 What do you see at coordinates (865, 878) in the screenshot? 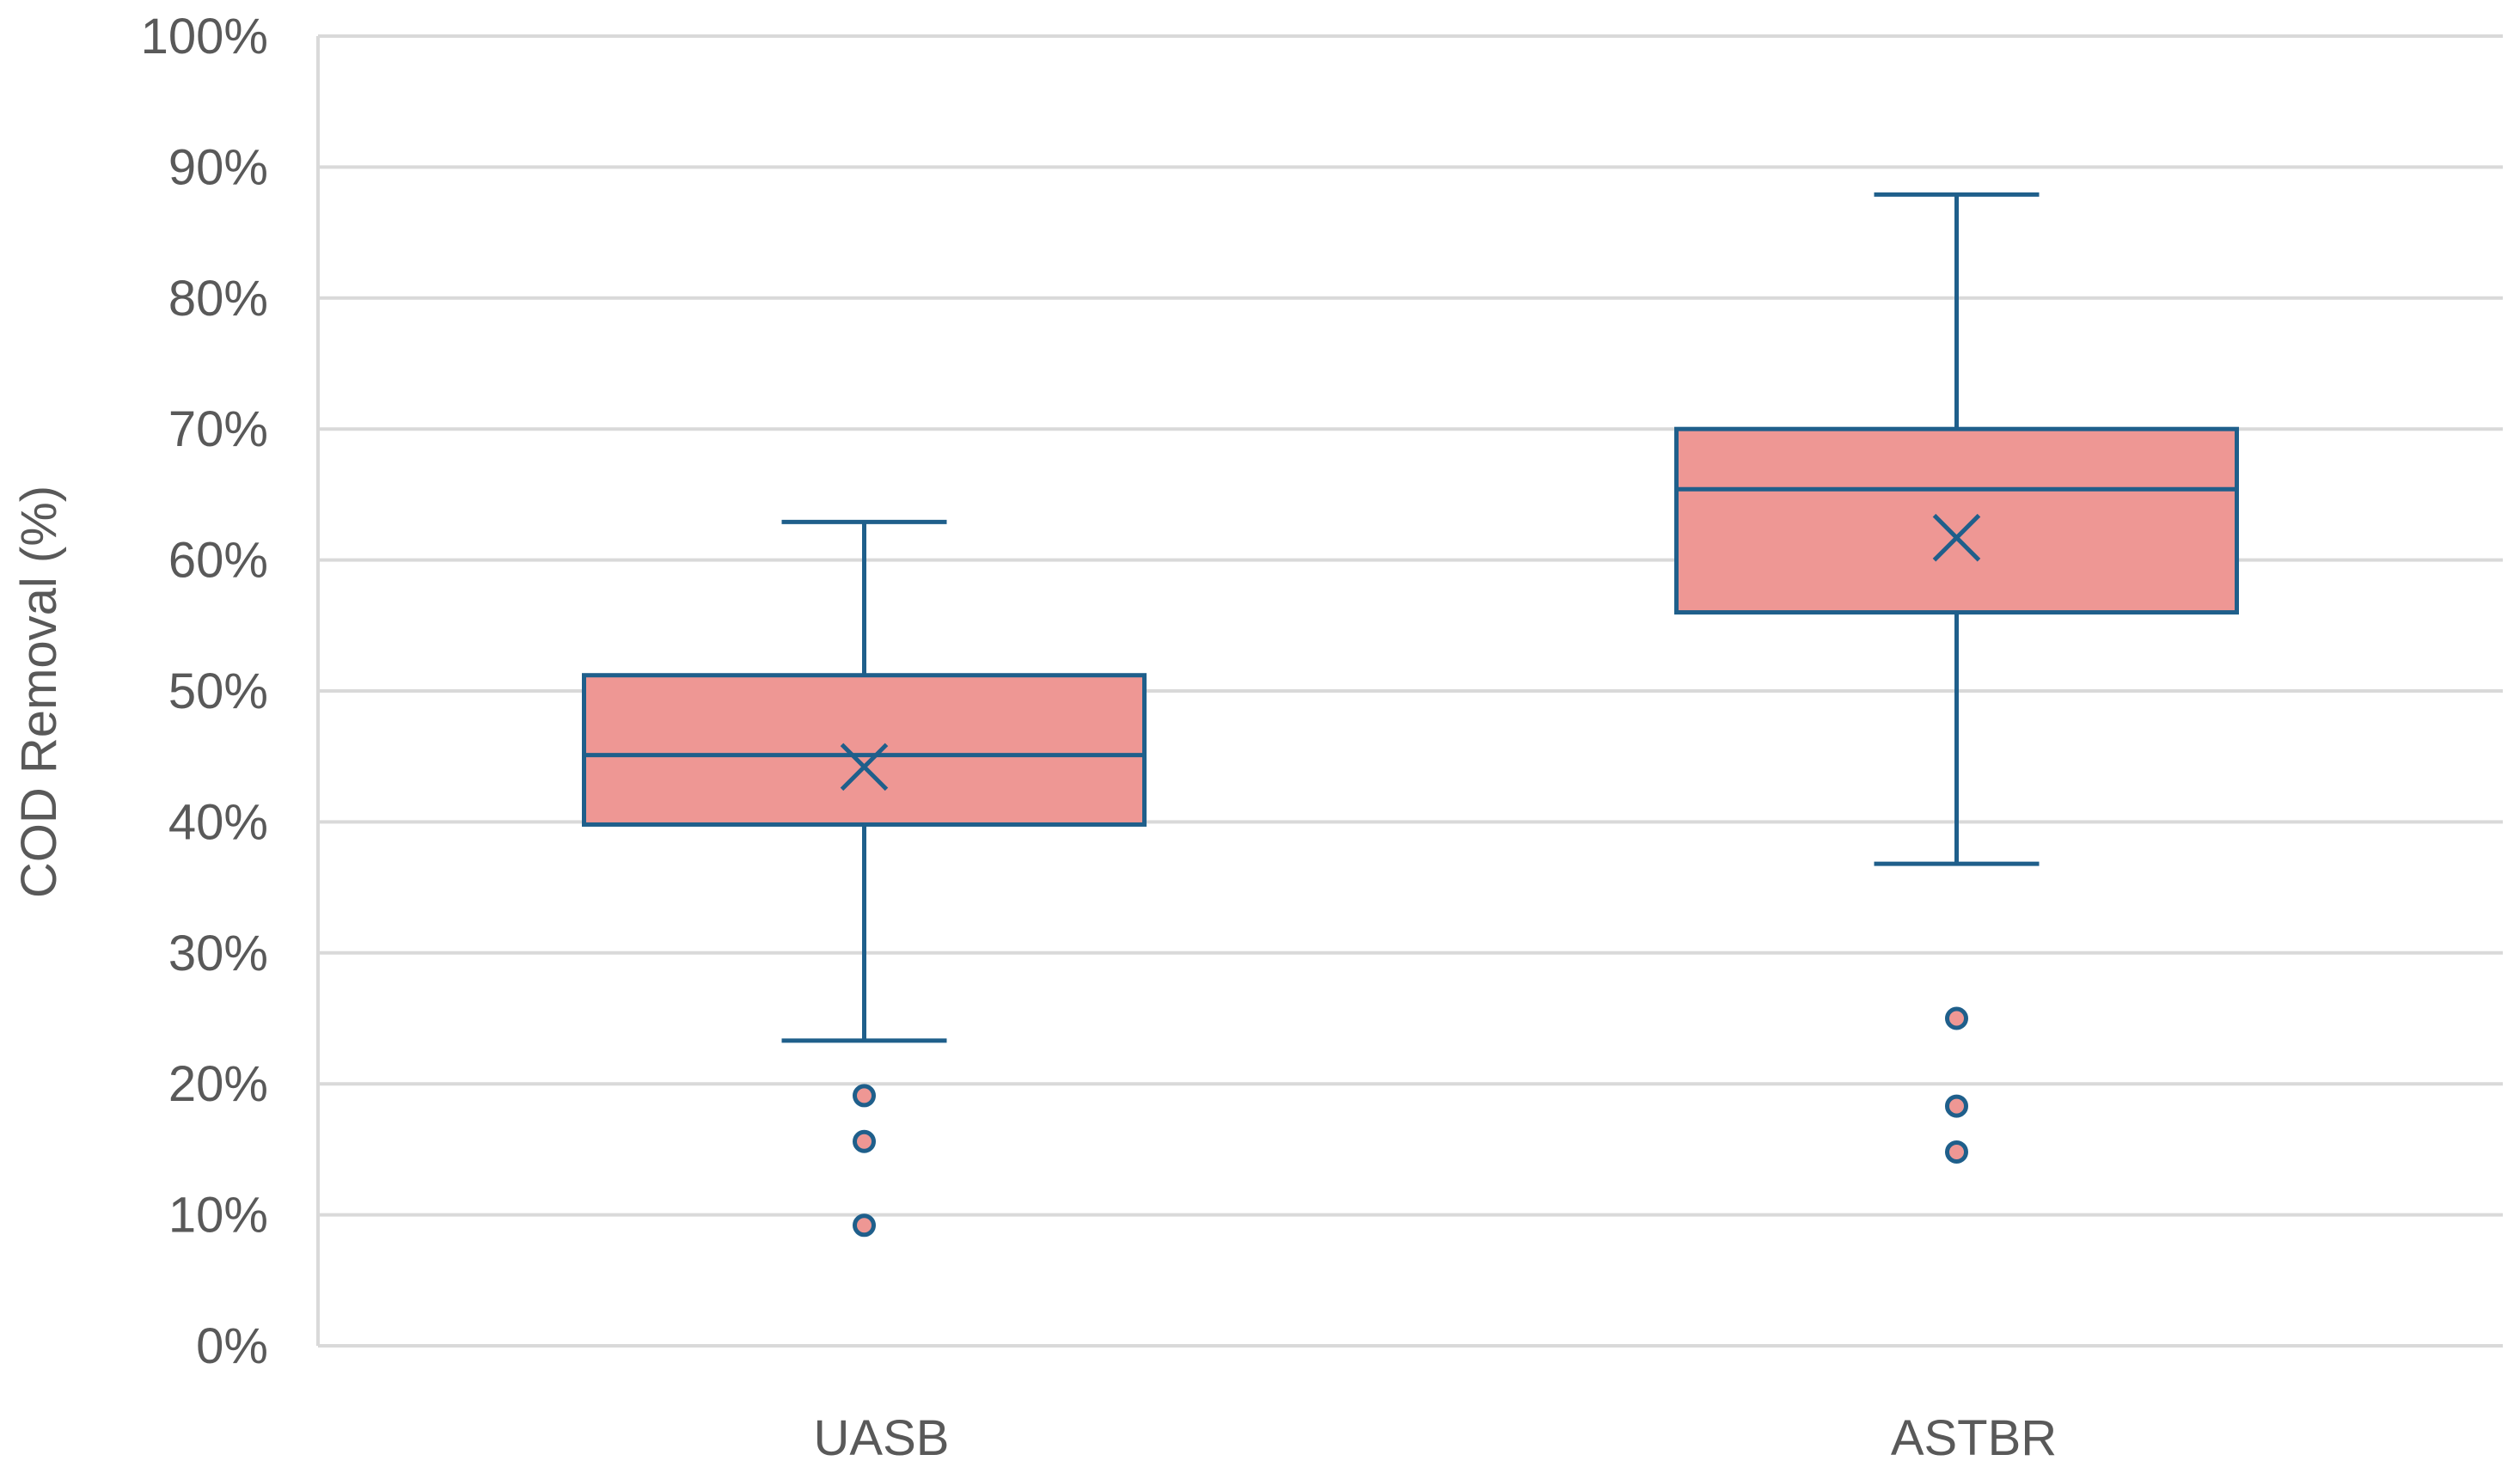
I see `box-uasb` at bounding box center [865, 878].